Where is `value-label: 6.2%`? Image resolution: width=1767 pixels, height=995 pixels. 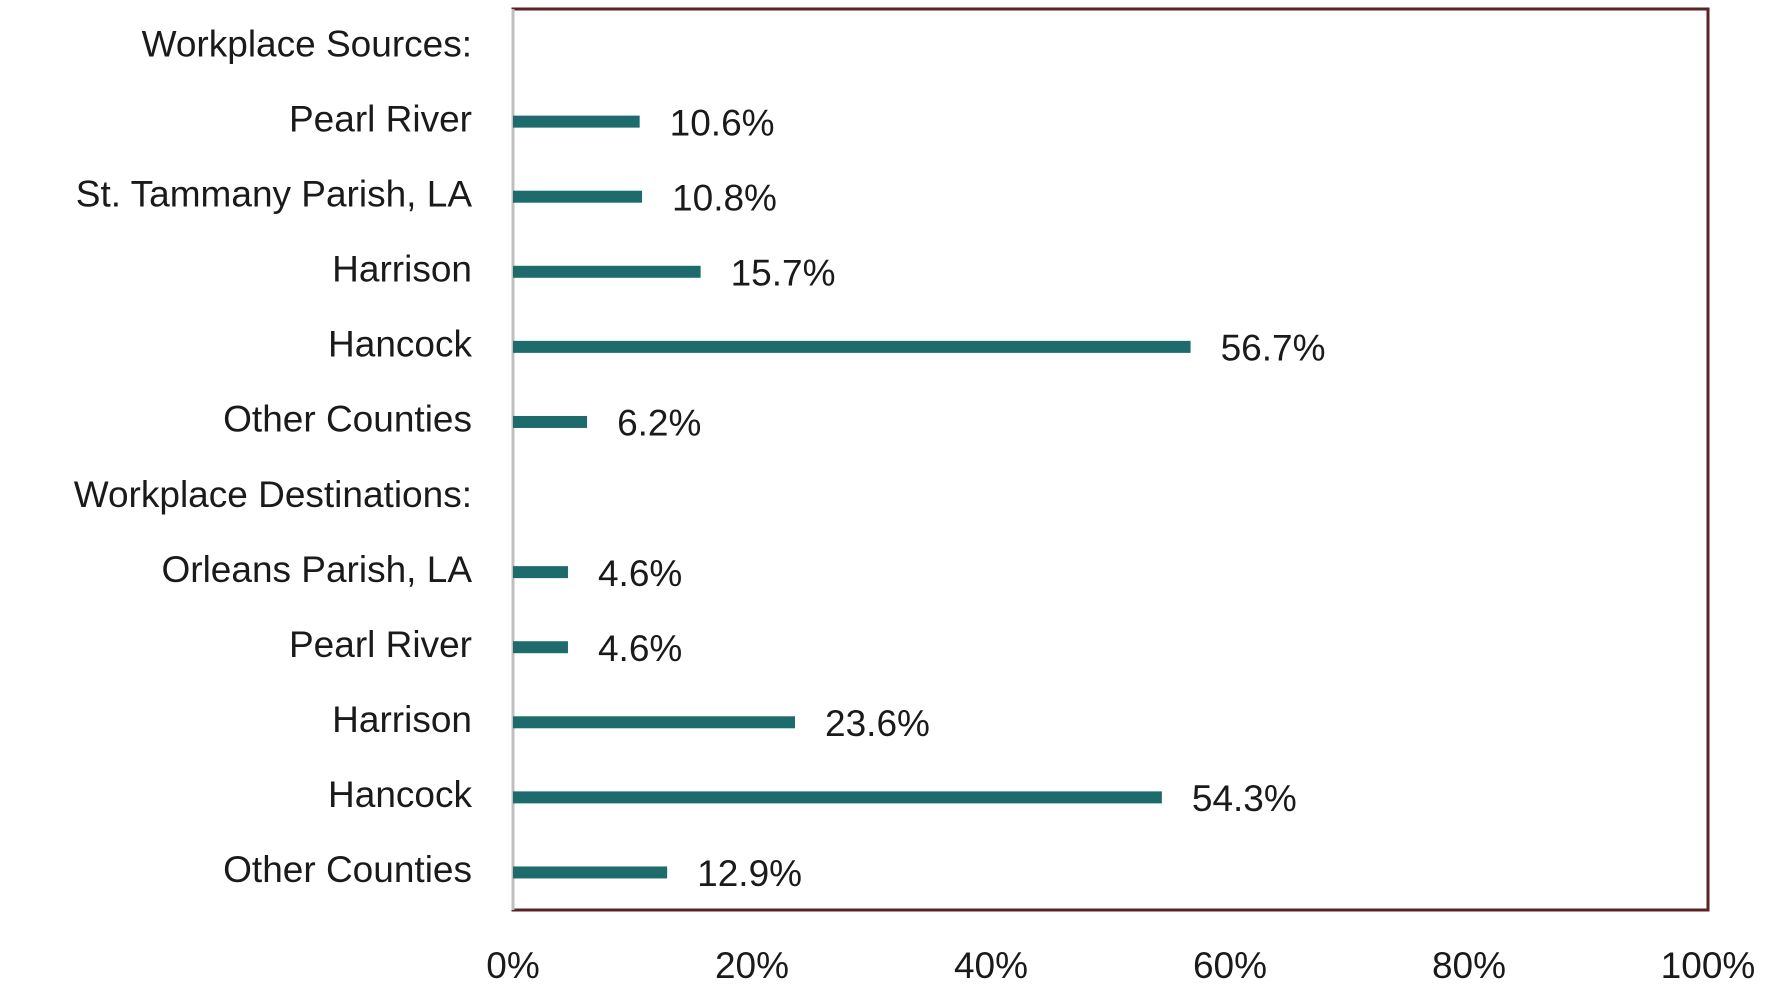
value-label: 6.2% is located at coordinates (659, 423).